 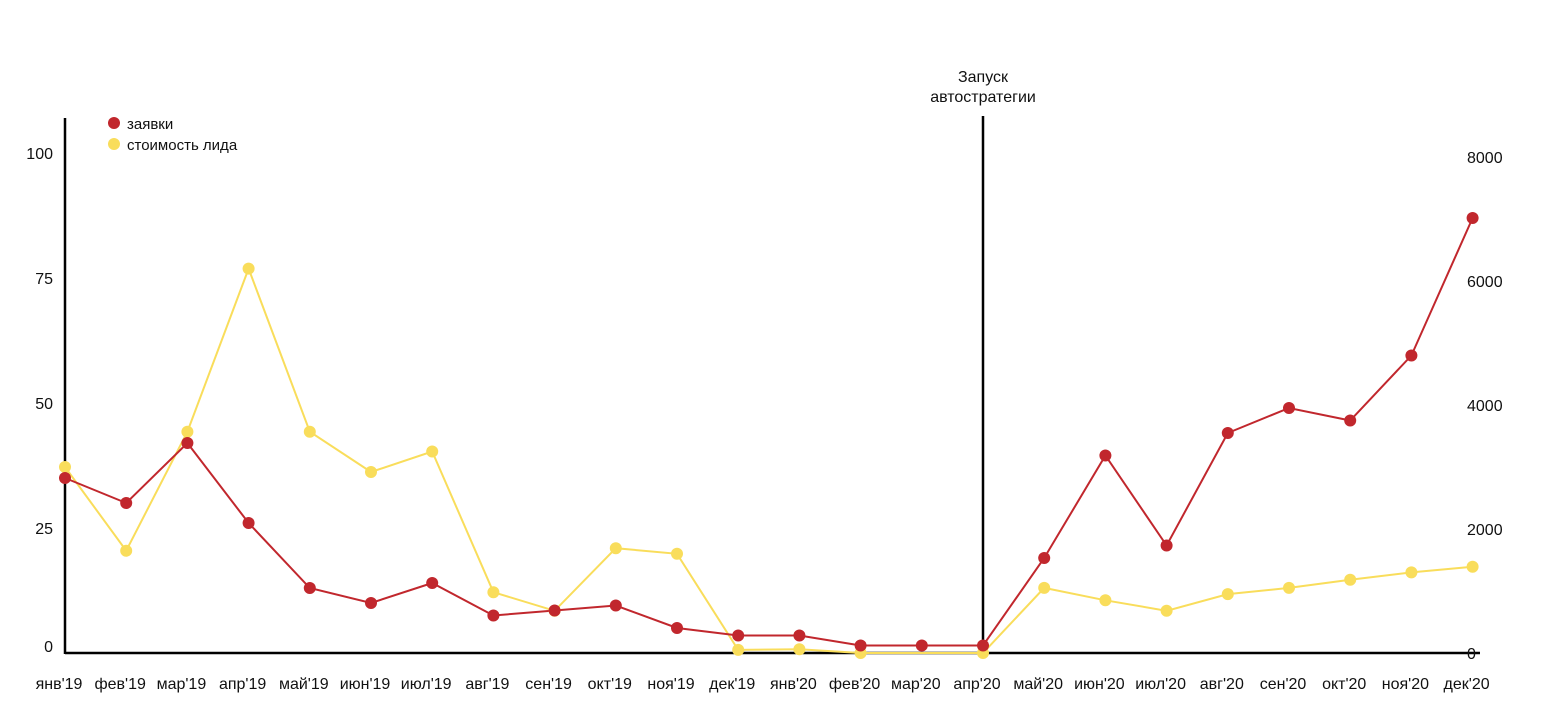 I want to click on legend-cost-label: стоимость лида, so click(x=182, y=145).